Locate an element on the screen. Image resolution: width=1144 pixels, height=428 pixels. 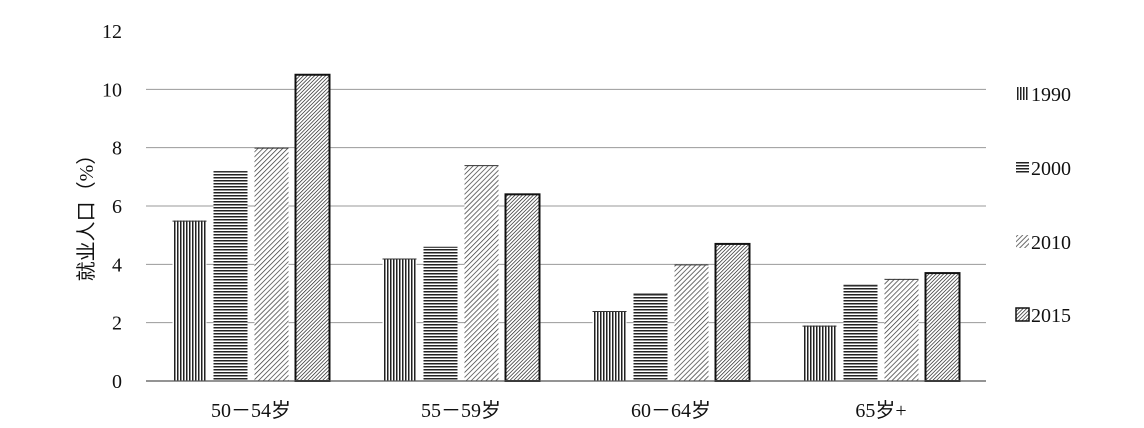
y-axis-ticks: 0 2 4 6 8 10 12 is located at coordinates (112, 207).